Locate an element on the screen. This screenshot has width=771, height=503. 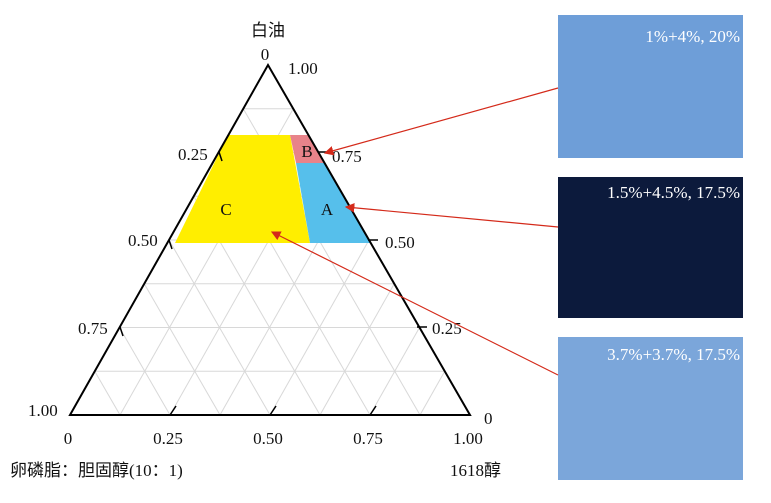
top-label: 白油 is located at coordinates (268, 30).